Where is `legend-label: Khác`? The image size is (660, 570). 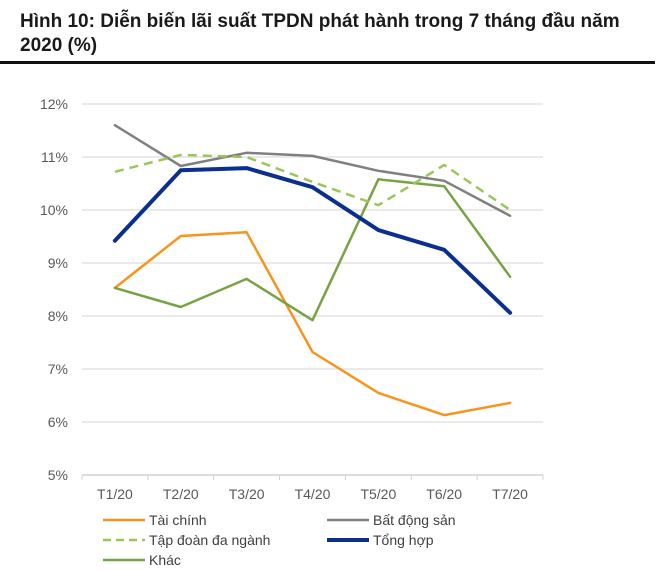
legend-label: Khác is located at coordinates (165, 560).